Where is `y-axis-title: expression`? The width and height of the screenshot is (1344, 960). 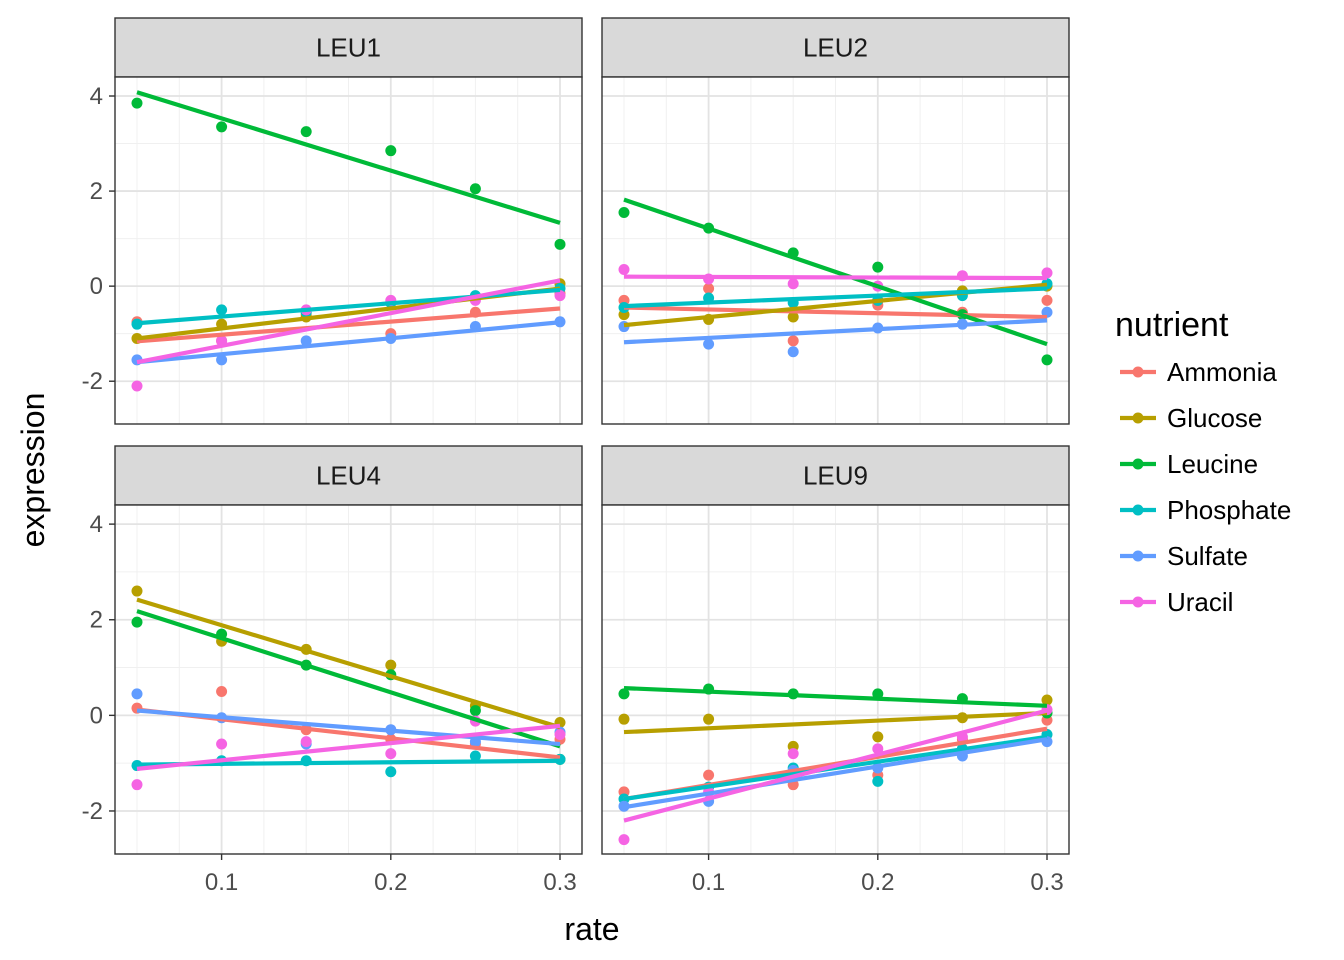 y-axis-title: expression is located at coordinates (33, 470).